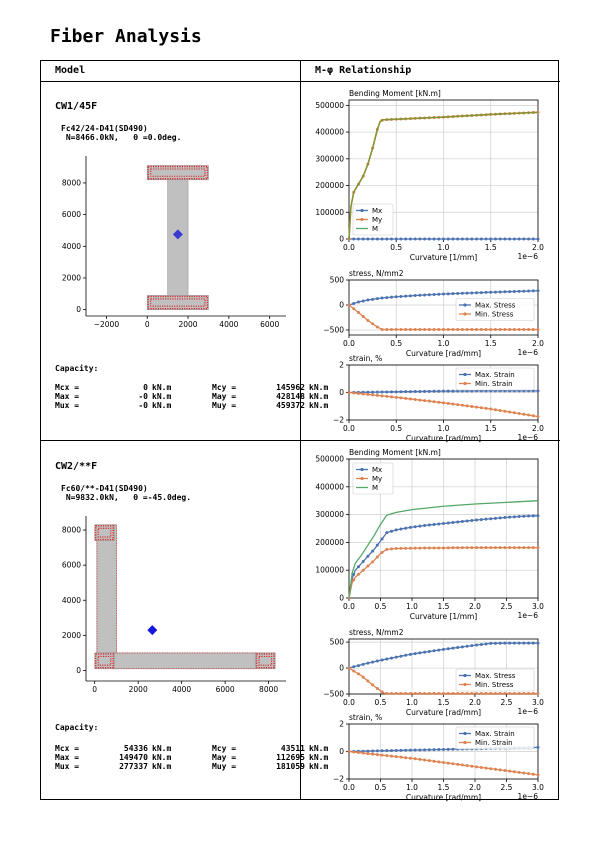 The width and height of the screenshot is (595, 841). I want to click on legend-box, so click(495, 738).